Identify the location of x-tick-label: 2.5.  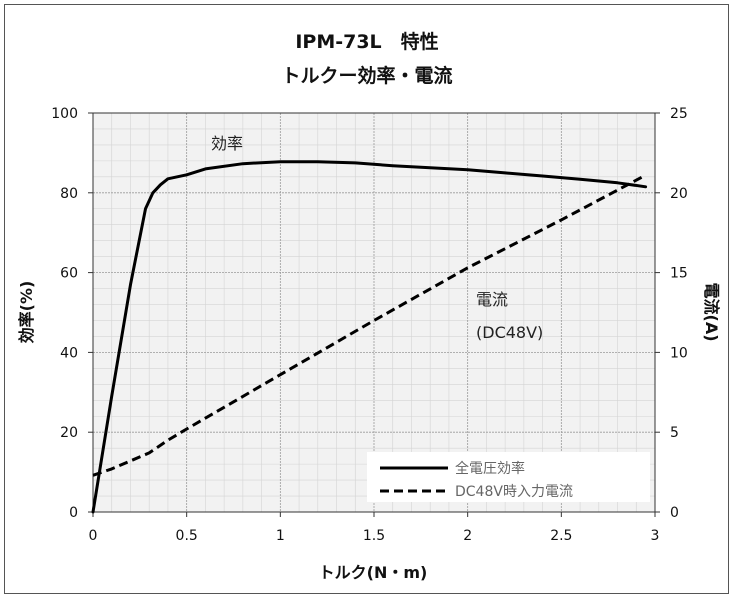
(561, 536).